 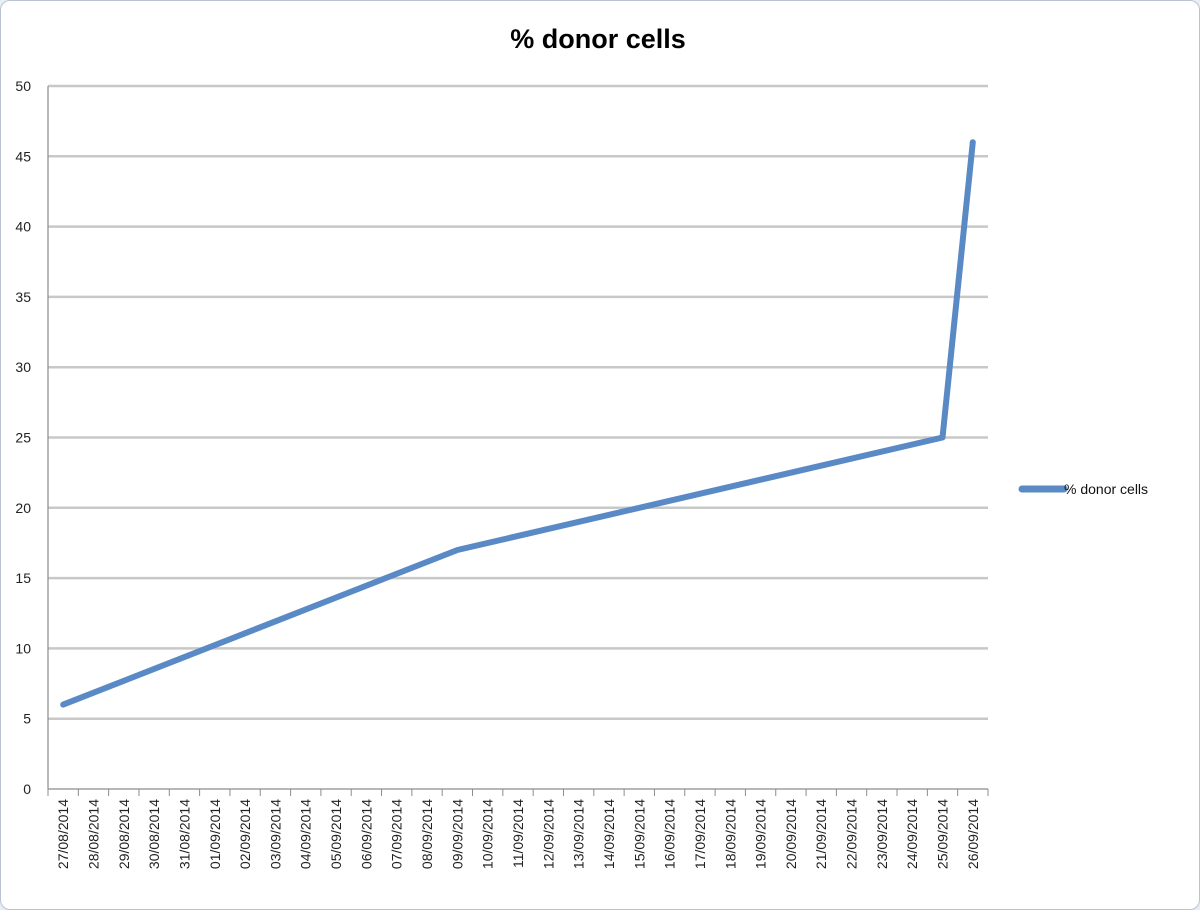 What do you see at coordinates (427, 834) in the screenshot?
I see `x-tick-label: 08/09/2014` at bounding box center [427, 834].